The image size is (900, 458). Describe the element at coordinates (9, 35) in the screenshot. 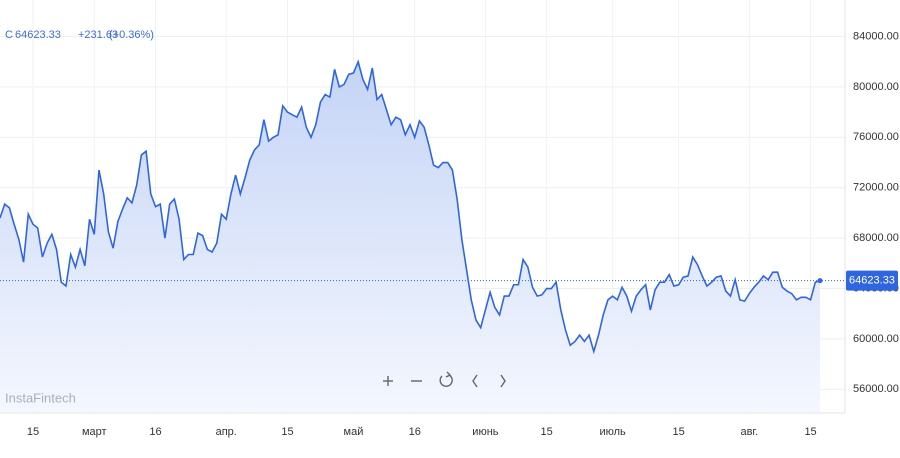

I see `symbol: C` at that location.